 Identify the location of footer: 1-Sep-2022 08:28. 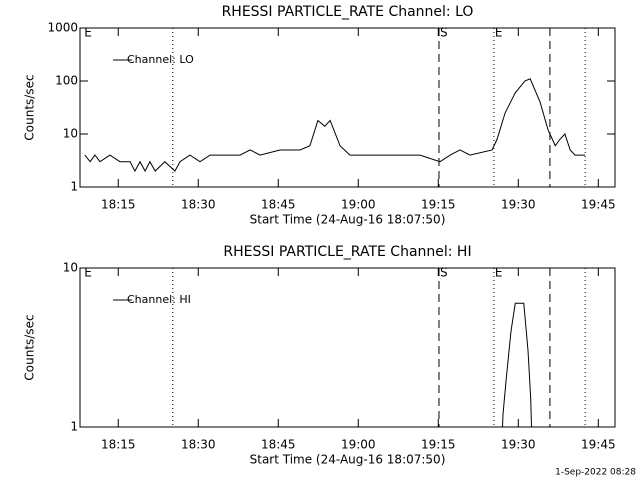
(595, 473).